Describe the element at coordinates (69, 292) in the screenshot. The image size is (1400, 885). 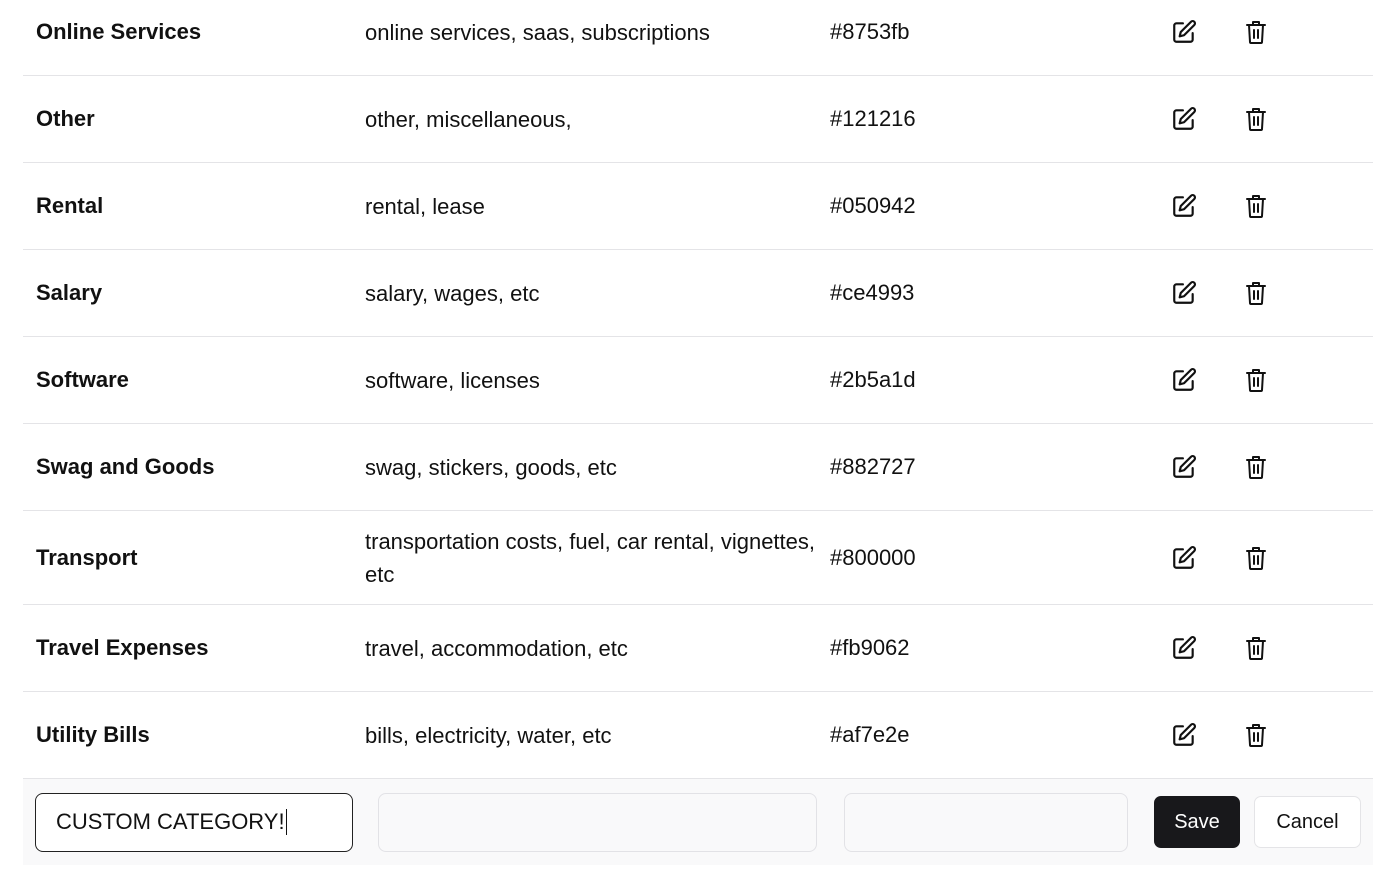
I see `category-name: Salary` at that location.